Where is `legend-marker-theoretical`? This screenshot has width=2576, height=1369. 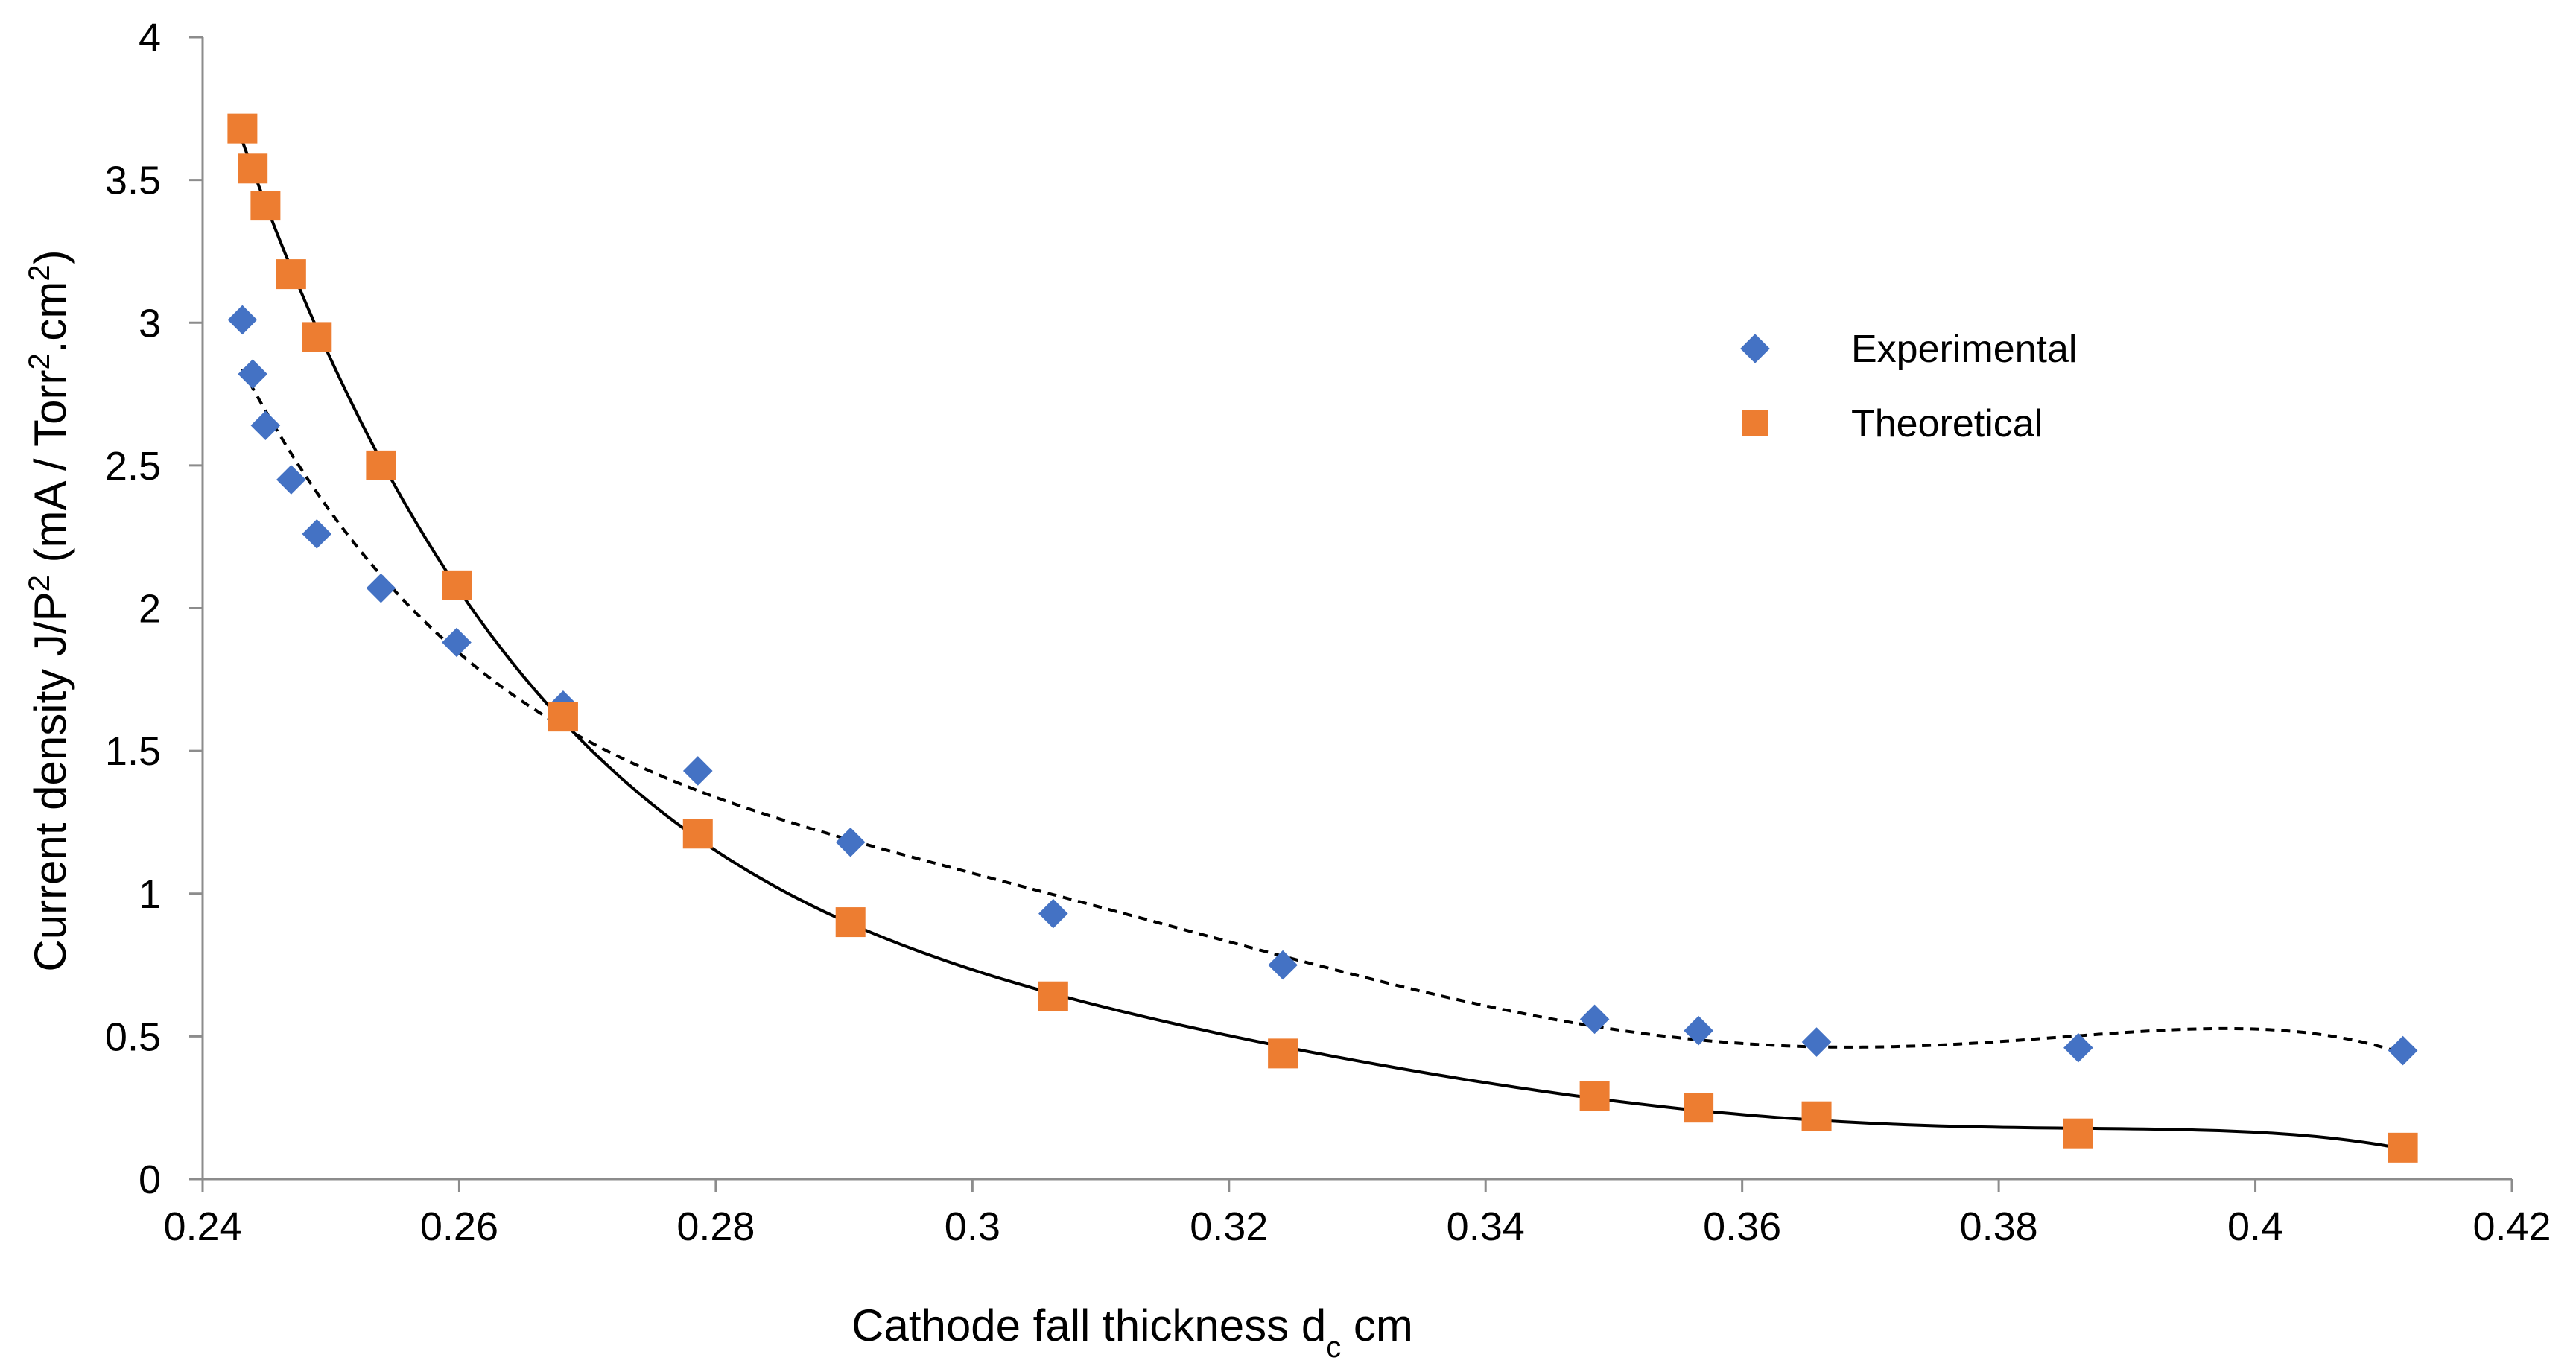
legend-marker-theoretical is located at coordinates (1755, 423).